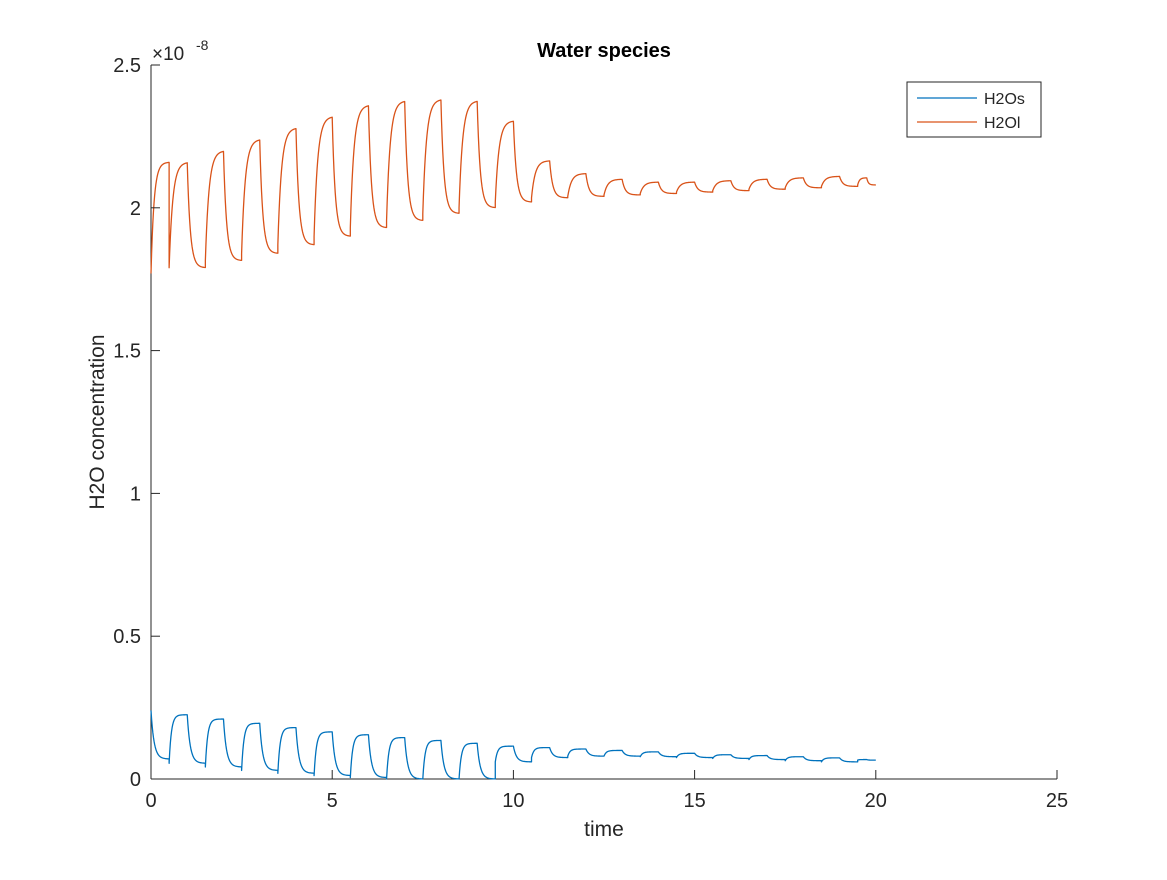 This screenshot has width=1167, height=880. Describe the element at coordinates (513, 186) in the screenshot. I see `series-line-h2ol` at that location.